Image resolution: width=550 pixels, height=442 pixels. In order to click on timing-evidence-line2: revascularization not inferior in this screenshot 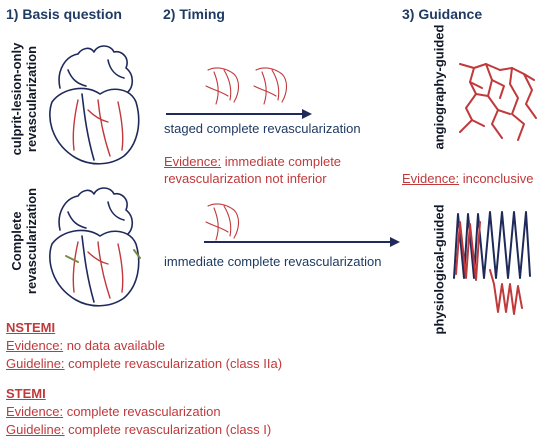, I will do `click(245, 178)`.